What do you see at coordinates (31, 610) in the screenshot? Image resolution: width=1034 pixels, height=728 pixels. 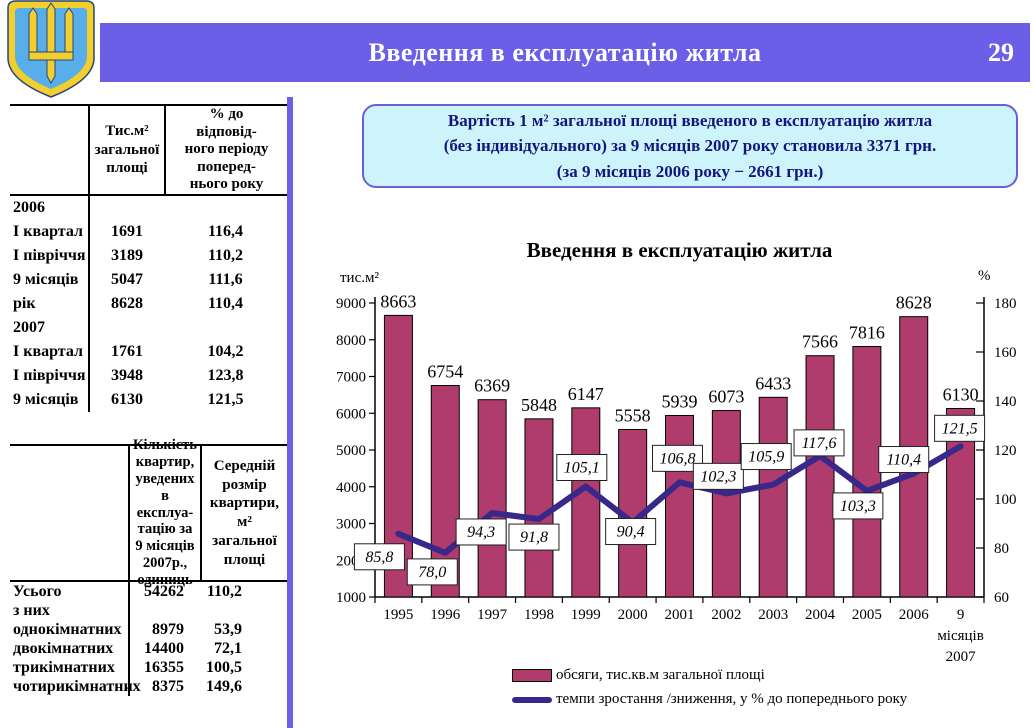 I see `table-cell: з них` at bounding box center [31, 610].